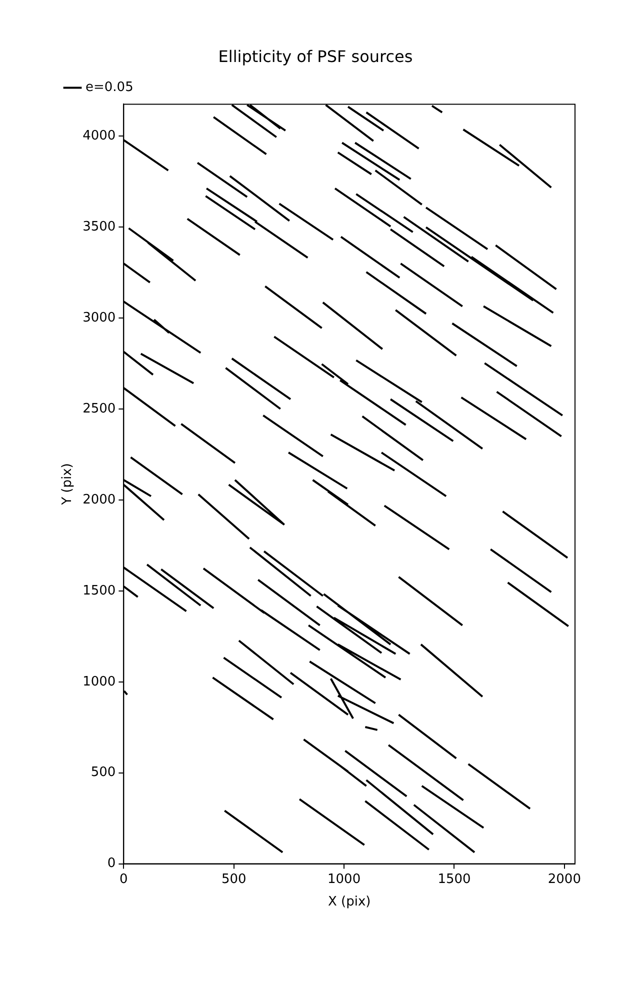 The width and height of the screenshot is (637, 1000). I want to click on x-tick-label: 0, so click(124, 879).